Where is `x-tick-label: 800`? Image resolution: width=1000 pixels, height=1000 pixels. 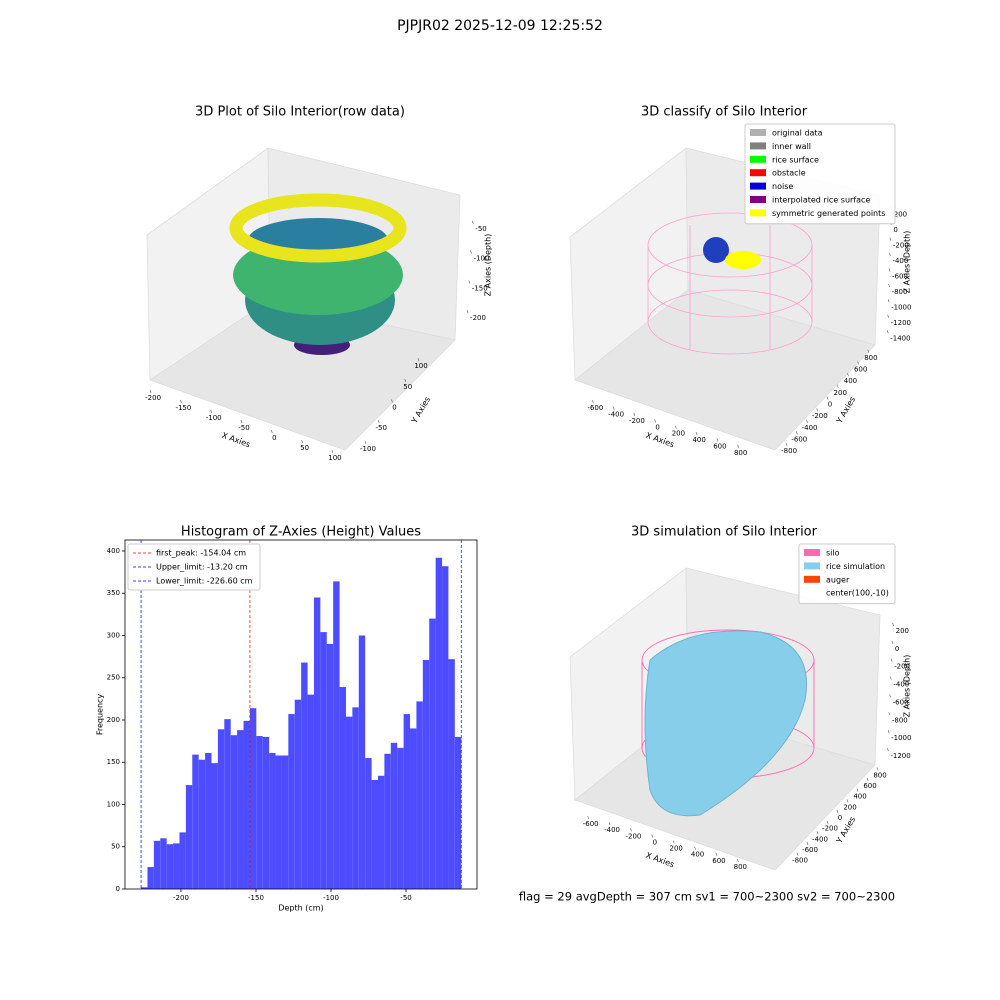
x-tick-label: 800 is located at coordinates (740, 867).